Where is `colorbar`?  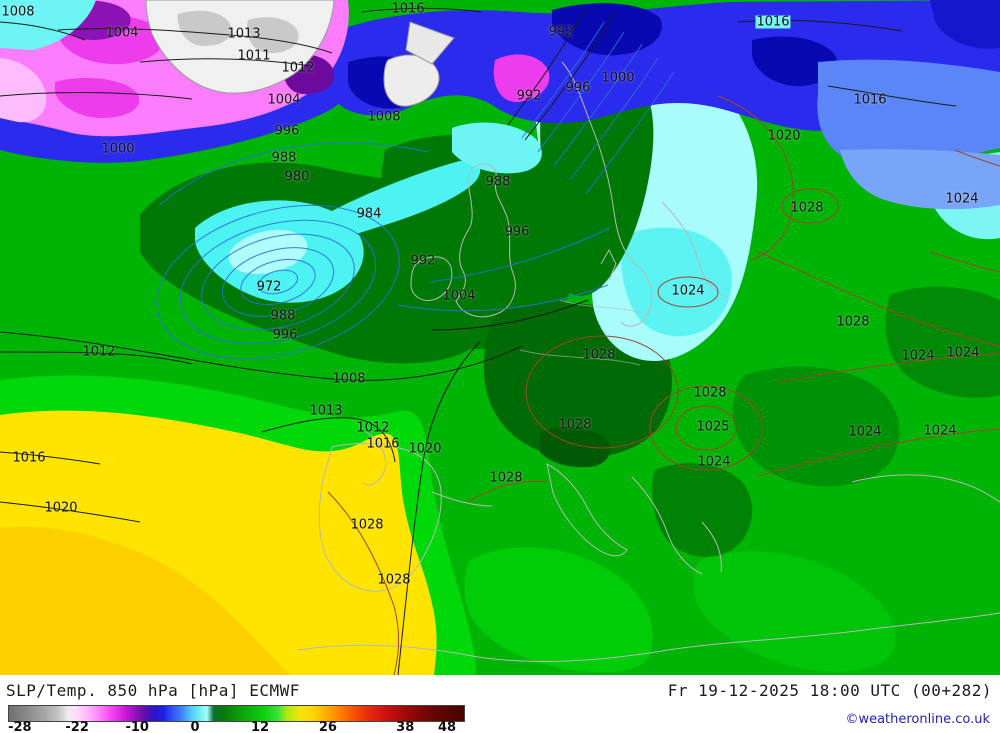 colorbar is located at coordinates (236, 713).